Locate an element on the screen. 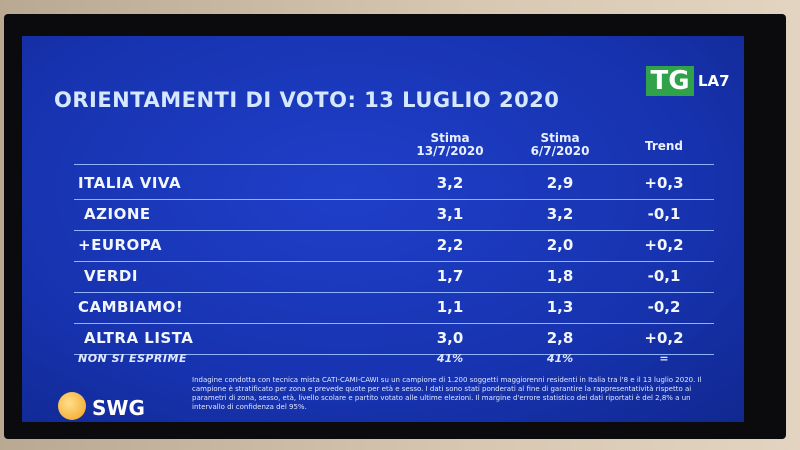 The width and height of the screenshot is (800, 450). cell: 1,1 is located at coordinates (450, 307).